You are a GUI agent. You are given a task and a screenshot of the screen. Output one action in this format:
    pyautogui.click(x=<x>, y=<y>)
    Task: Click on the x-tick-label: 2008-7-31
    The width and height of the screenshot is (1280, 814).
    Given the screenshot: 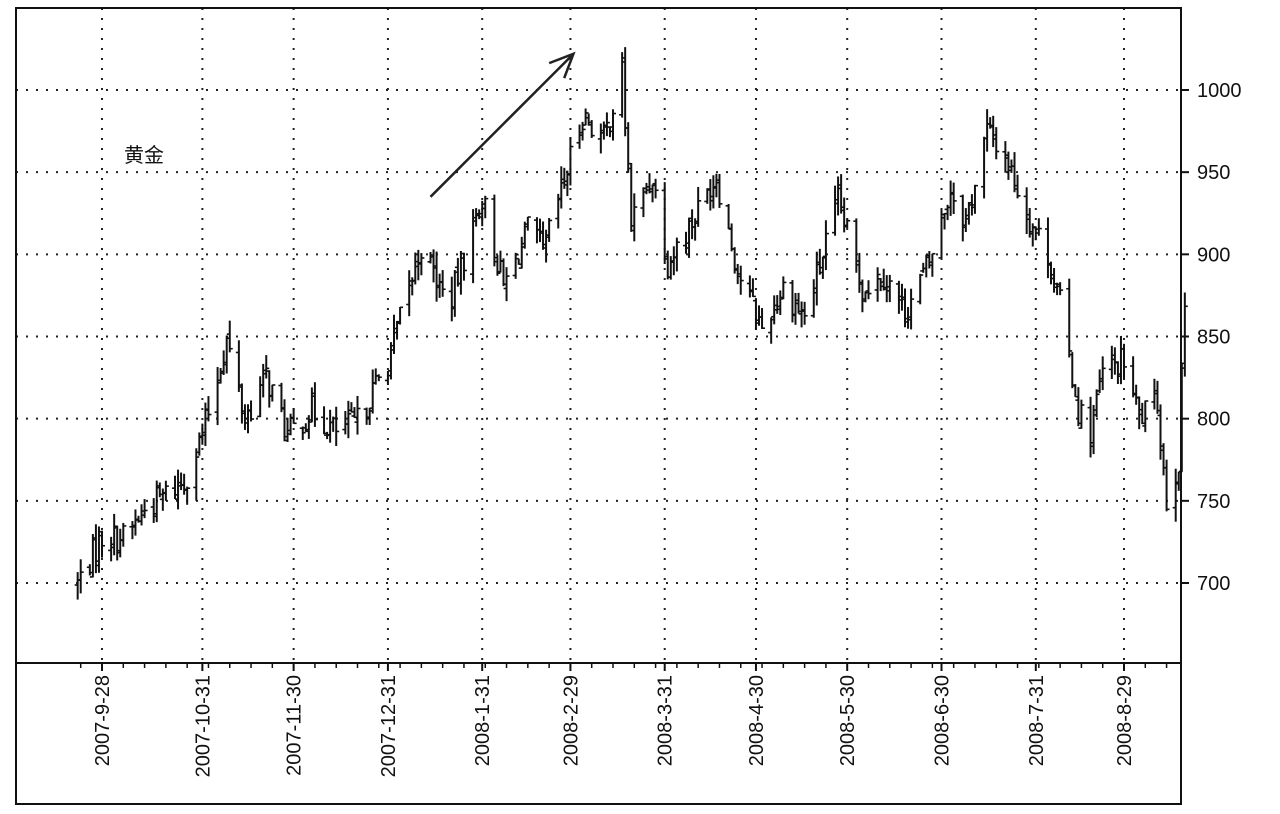 What is the action you would take?
    pyautogui.click(x=1037, y=720)
    